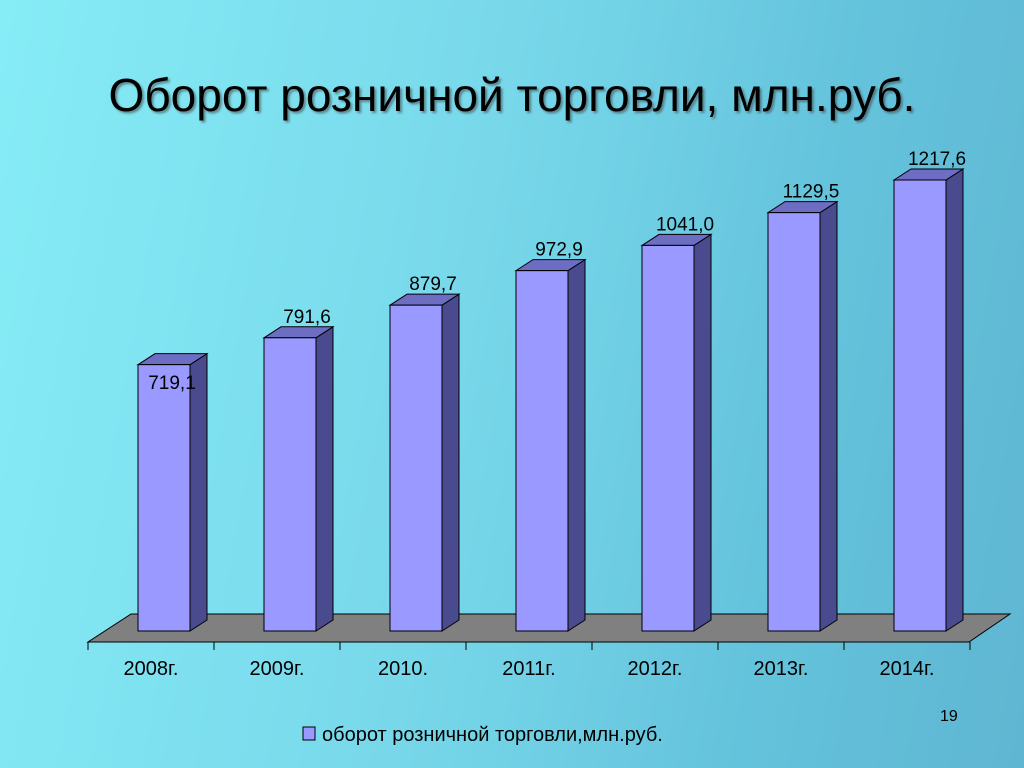 This screenshot has height=768, width=1024. What do you see at coordinates (512, 95) in the screenshot?
I see `page-title: Оборот розничной торговли, млн.руб.` at bounding box center [512, 95].